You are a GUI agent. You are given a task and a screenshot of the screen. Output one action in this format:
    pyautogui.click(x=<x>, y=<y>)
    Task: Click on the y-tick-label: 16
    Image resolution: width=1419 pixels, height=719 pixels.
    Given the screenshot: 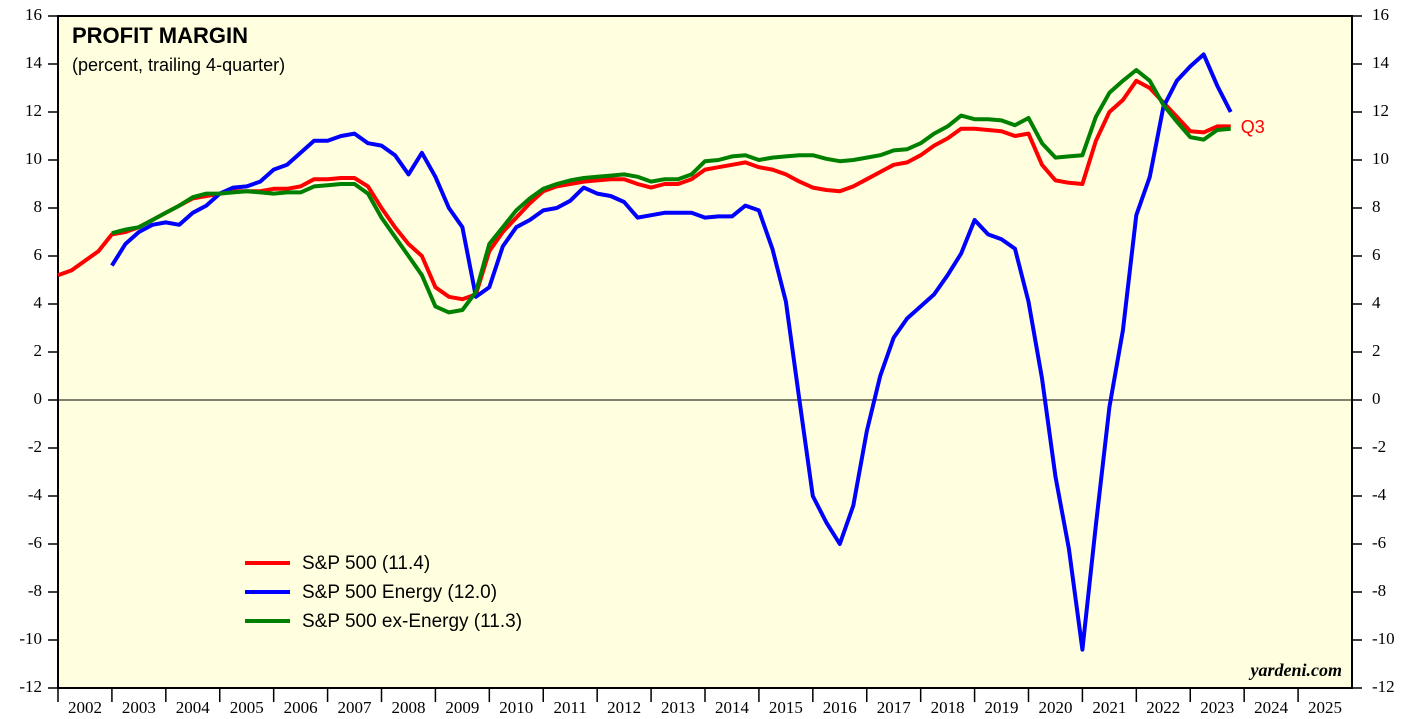 What is the action you would take?
    pyautogui.click(x=33, y=14)
    